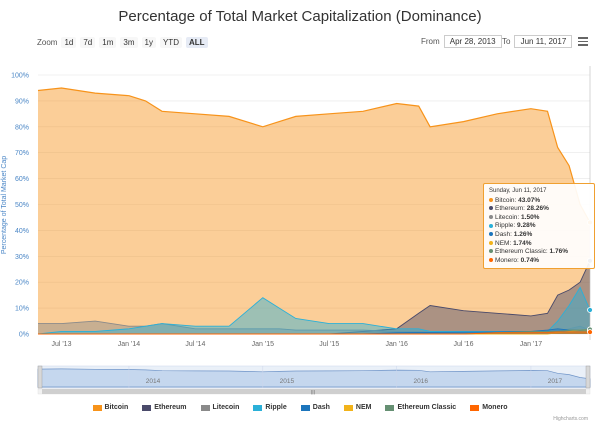 The width and height of the screenshot is (600, 429). Describe the element at coordinates (531, 344) in the screenshot. I see `x-tick-label: Jan '17` at that location.